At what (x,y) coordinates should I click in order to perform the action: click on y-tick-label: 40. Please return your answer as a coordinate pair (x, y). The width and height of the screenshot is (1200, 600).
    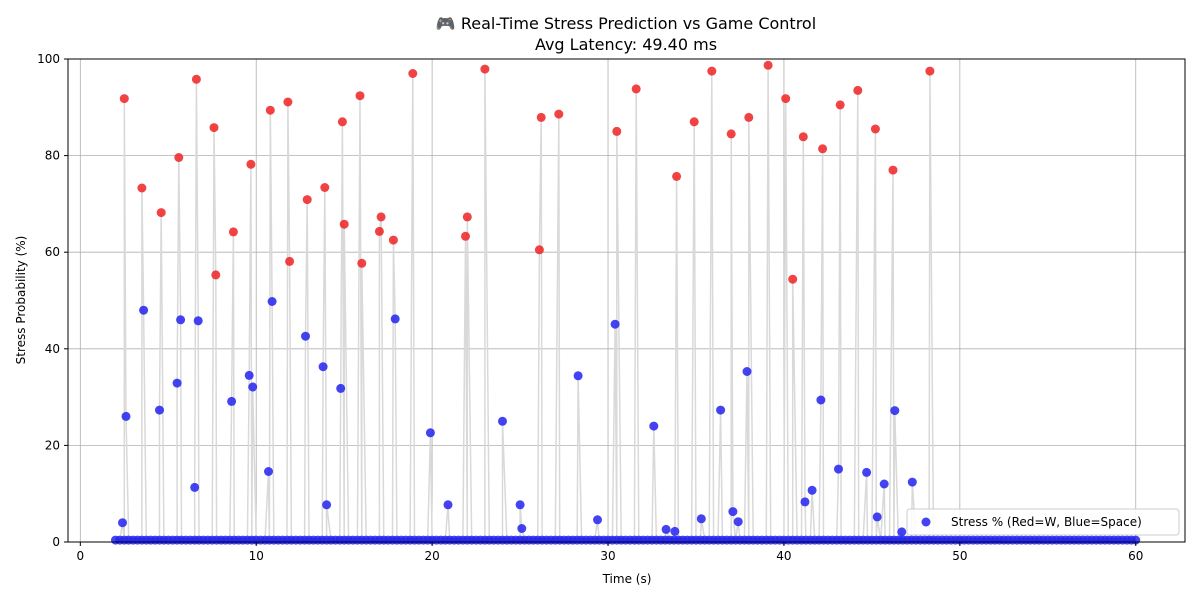
    Looking at the image, I should click on (52, 349).